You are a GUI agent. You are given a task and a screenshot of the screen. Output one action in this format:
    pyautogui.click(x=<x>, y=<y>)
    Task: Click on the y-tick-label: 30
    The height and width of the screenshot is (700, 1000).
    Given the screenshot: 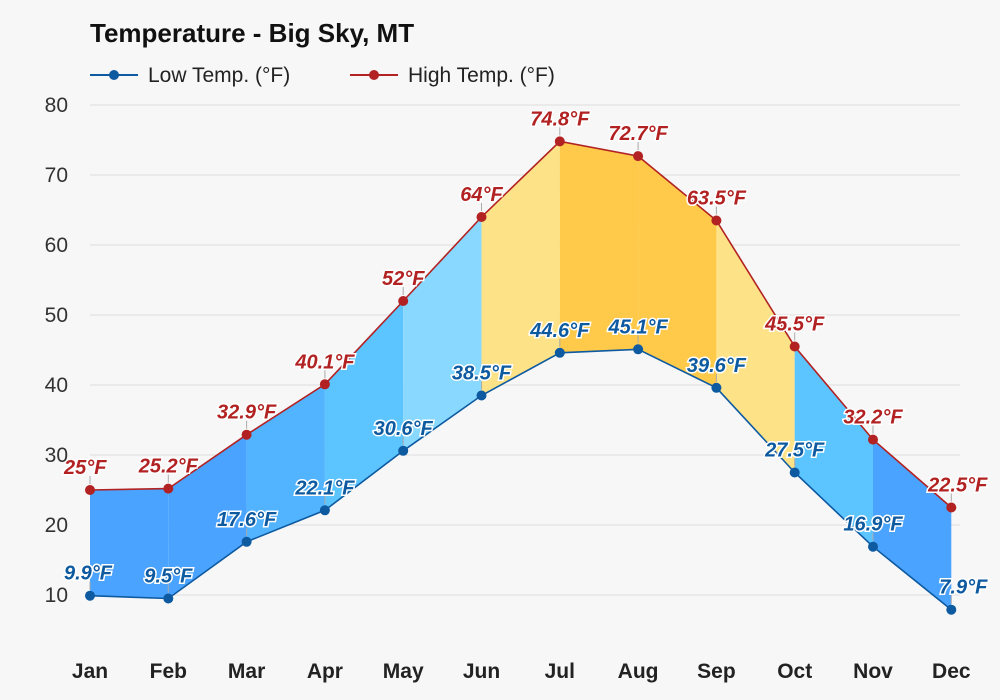 What is the action you would take?
    pyautogui.click(x=56, y=455)
    